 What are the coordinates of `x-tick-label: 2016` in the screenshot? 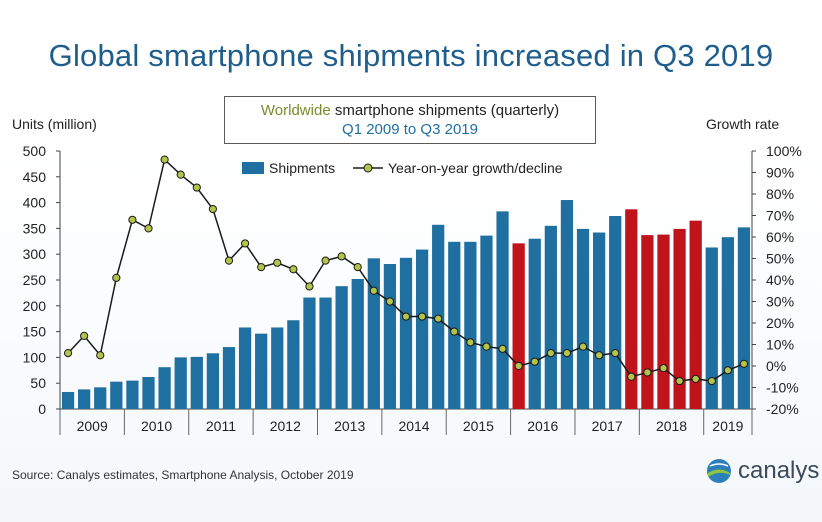 It's located at (542, 426).